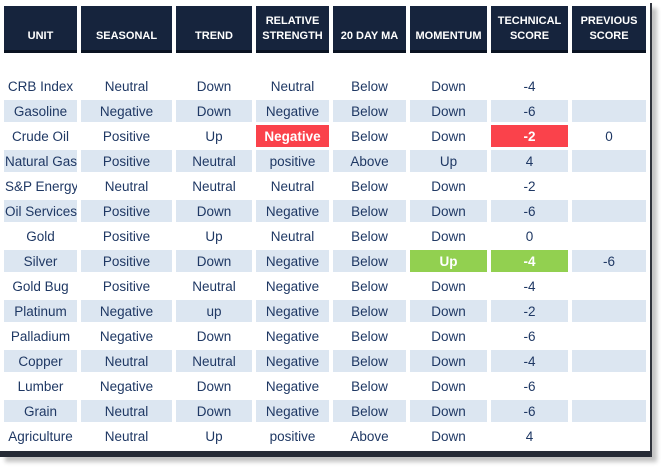 The width and height of the screenshot is (661, 474). What do you see at coordinates (609, 29) in the screenshot?
I see `column-header-previous_score: PREVIOUS SCORE` at bounding box center [609, 29].